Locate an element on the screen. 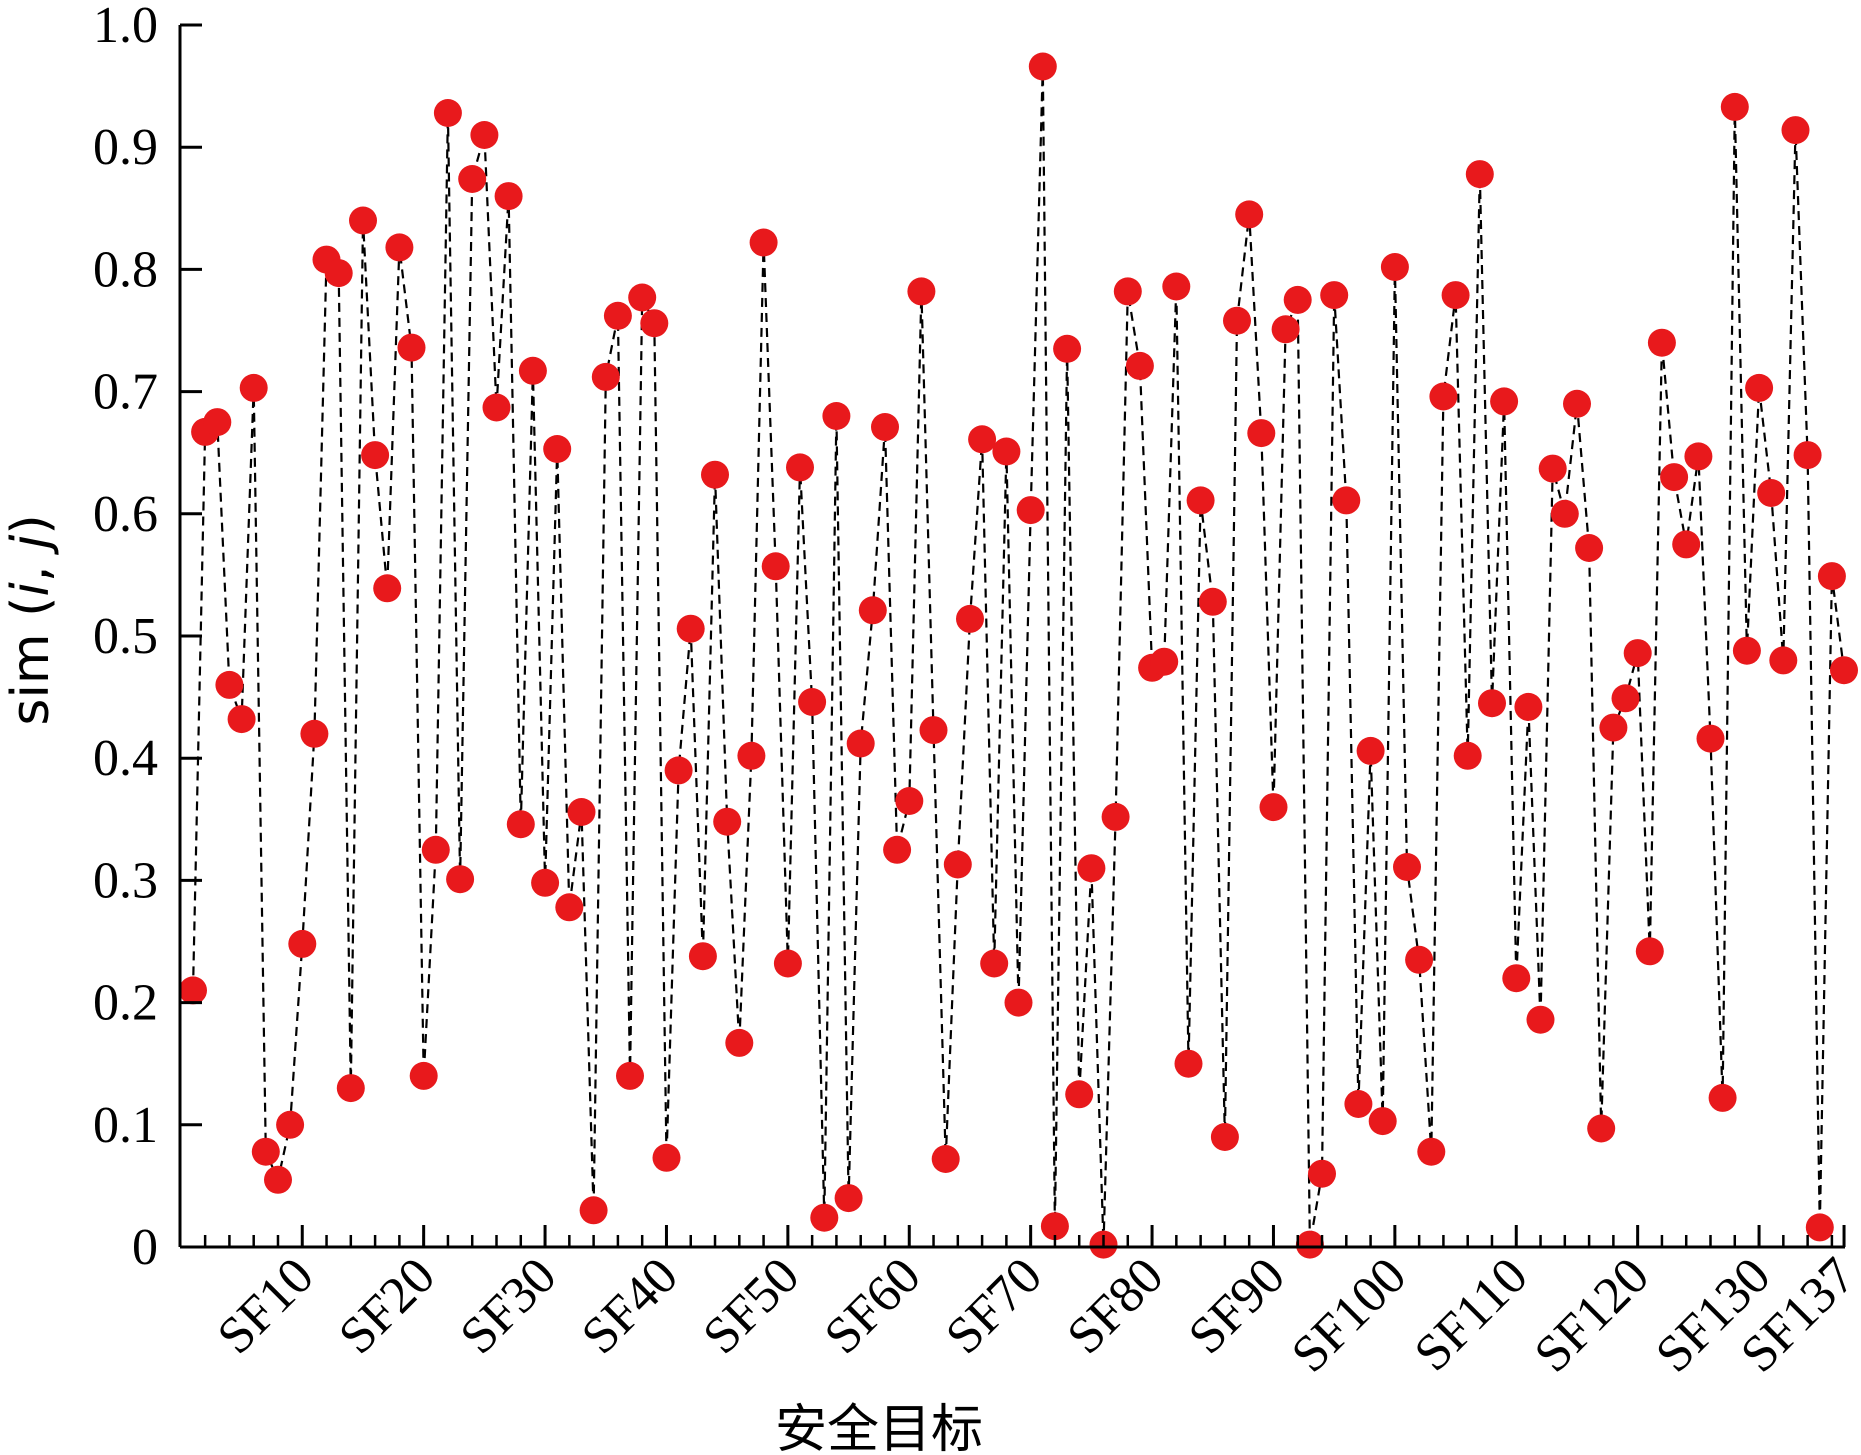 This screenshot has height=1455, width=1861. y-tick-label: 0.1 is located at coordinates (125, 1125).